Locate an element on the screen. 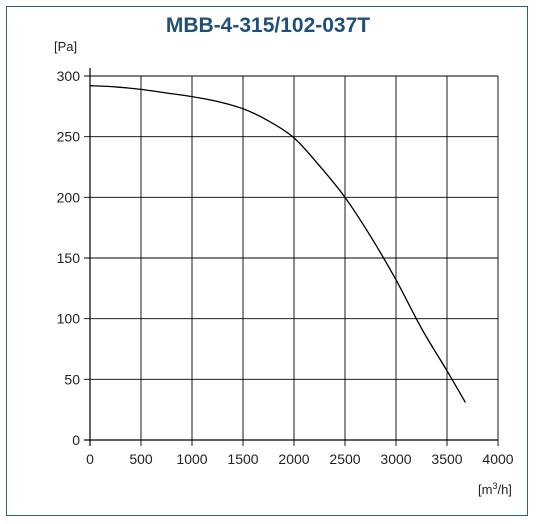 The width and height of the screenshot is (536, 524). x-tick-label: 500 is located at coordinates (141, 459).